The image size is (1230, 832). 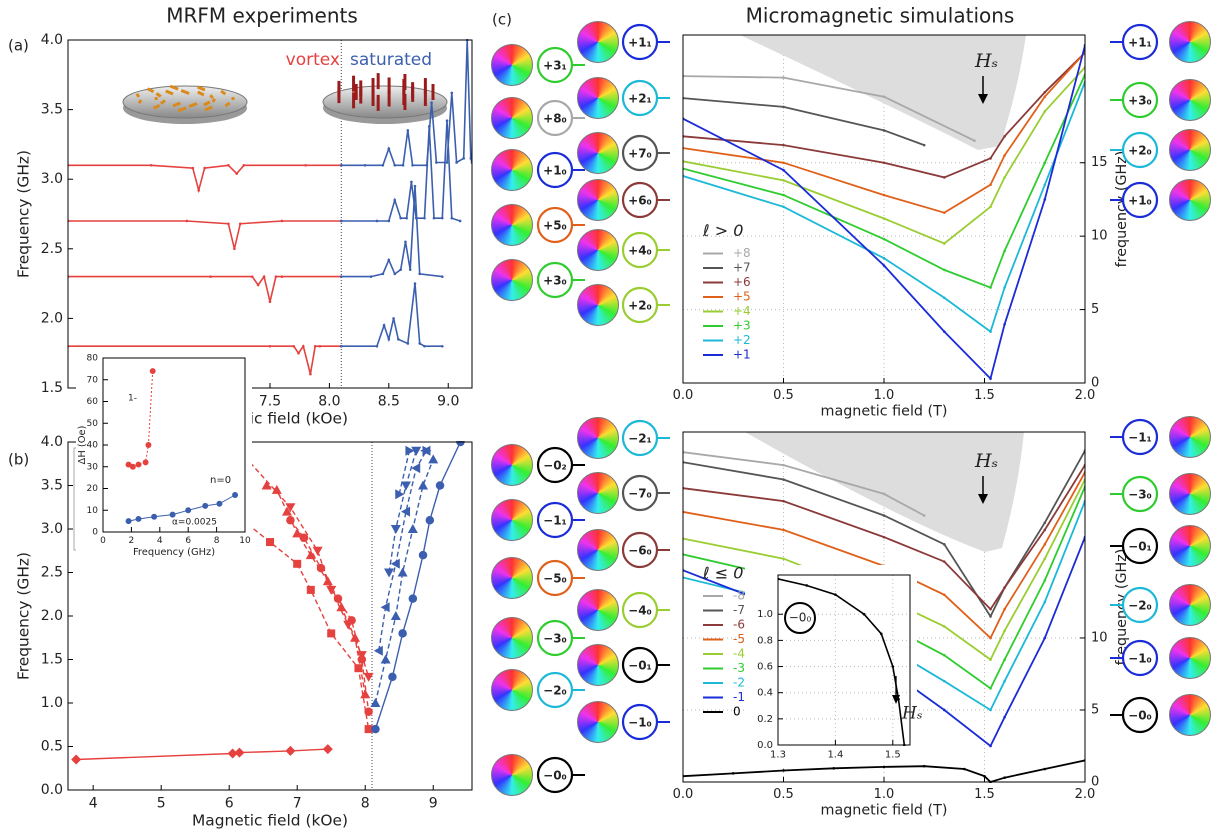 I want to click on mode-label: −1₀, so click(x=640, y=723).